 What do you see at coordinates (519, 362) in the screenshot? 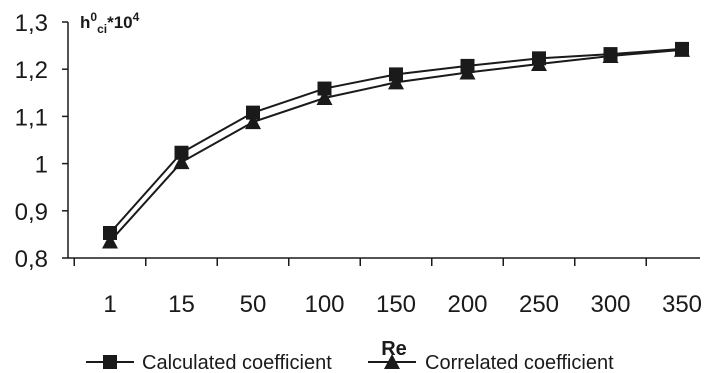
I see `legend-label-correlated: Correlated coefficient` at bounding box center [519, 362].